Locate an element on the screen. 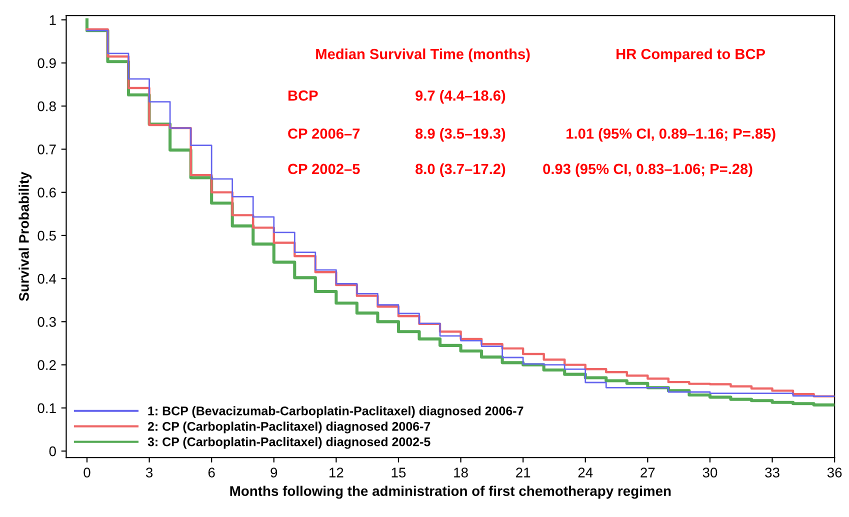 Image resolution: width=849 pixels, height=517 pixels. y-tick-label: 0.1 is located at coordinates (47, 408).